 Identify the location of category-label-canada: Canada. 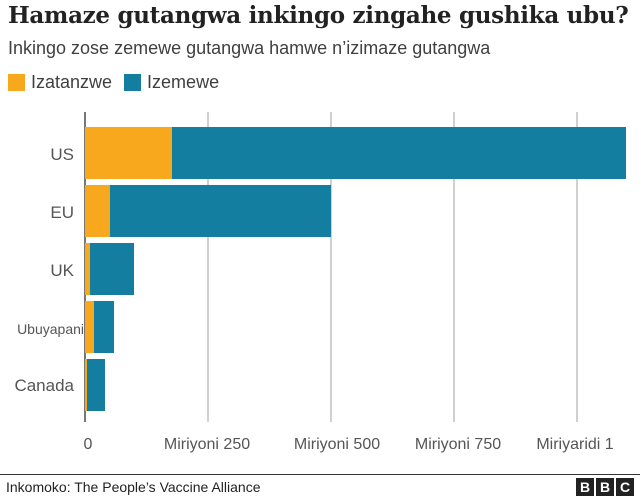
(44, 385).